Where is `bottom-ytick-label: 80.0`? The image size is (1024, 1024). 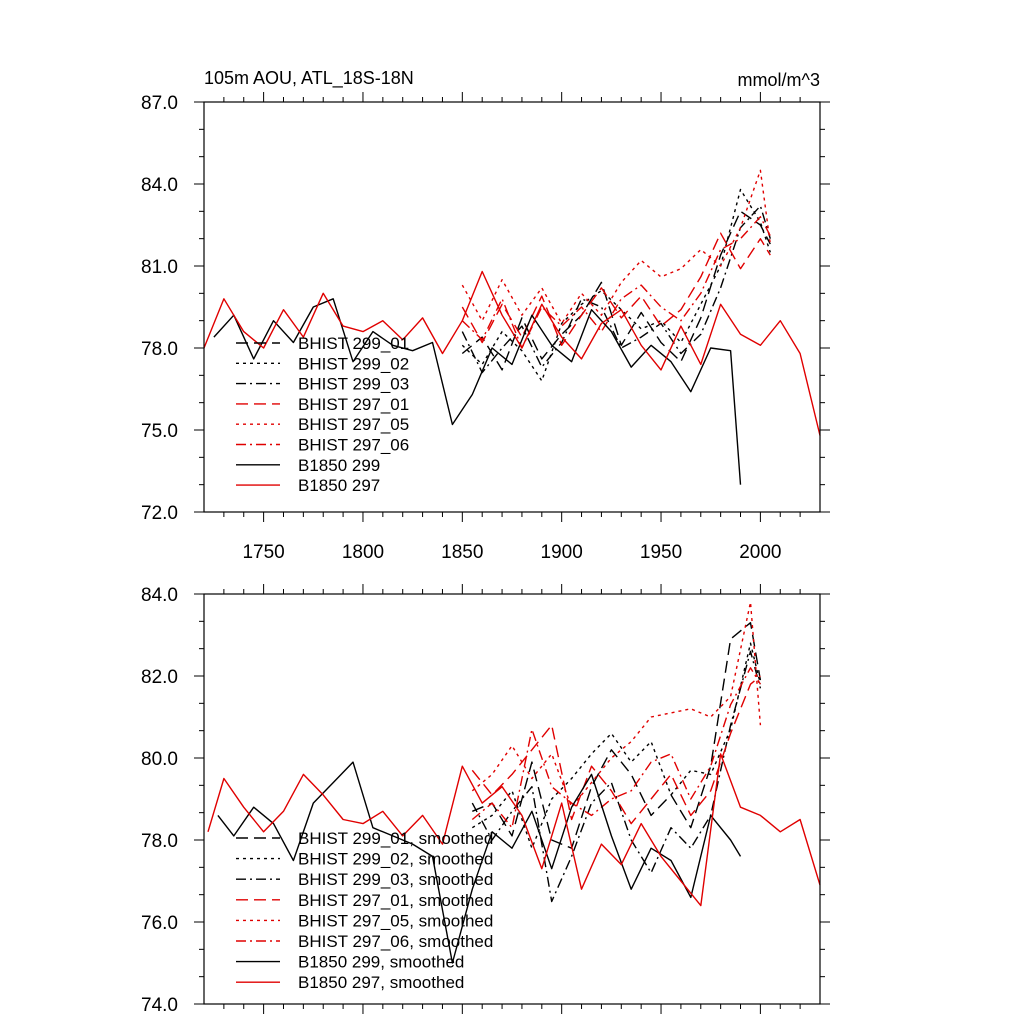 bottom-ytick-label: 80.0 is located at coordinates (159, 759).